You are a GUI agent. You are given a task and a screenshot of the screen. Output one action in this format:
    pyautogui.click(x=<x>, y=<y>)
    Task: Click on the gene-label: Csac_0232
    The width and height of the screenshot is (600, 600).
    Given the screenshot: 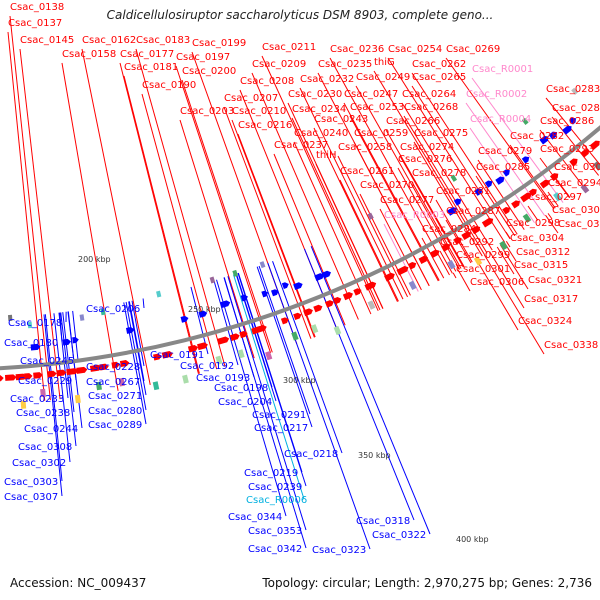 What is the action you would take?
    pyautogui.click(x=327, y=79)
    